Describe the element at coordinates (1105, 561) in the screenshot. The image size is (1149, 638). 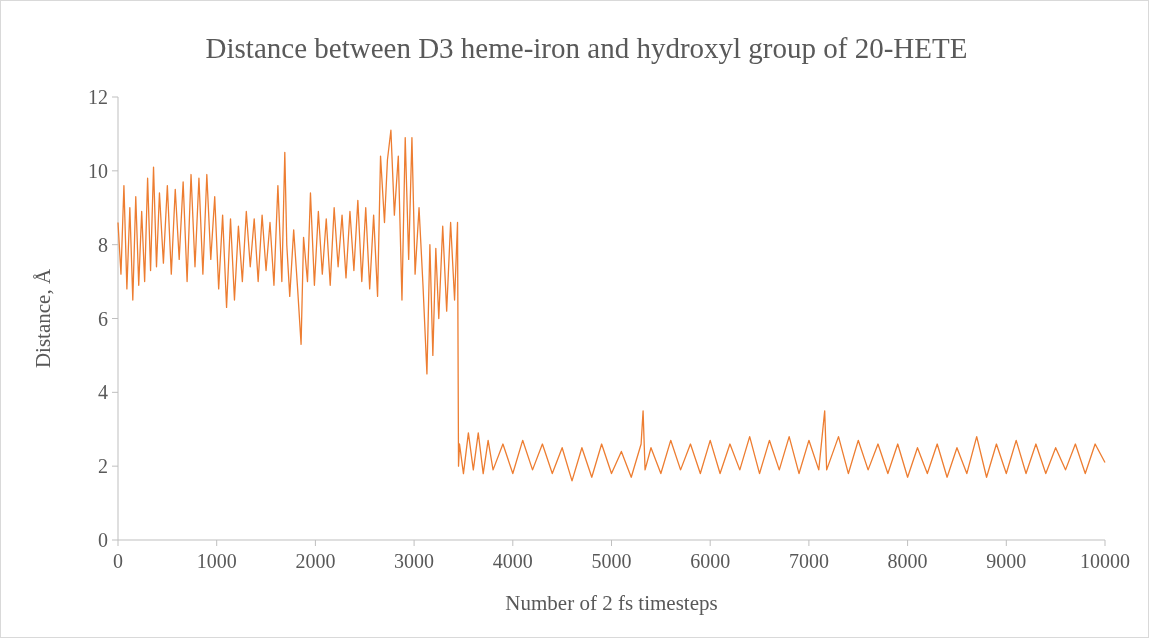
I see `x-tick-label: 10000` at that location.